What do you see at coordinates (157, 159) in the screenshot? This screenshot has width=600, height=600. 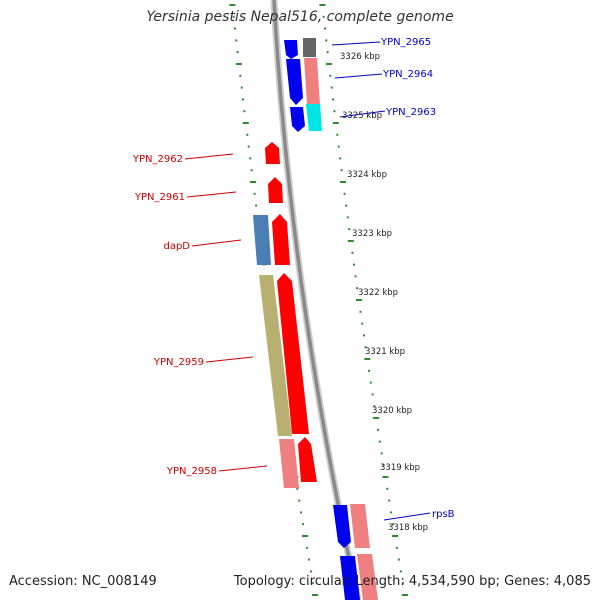 I see `gene-label-ypn-2962: YPN_2962` at bounding box center [157, 159].